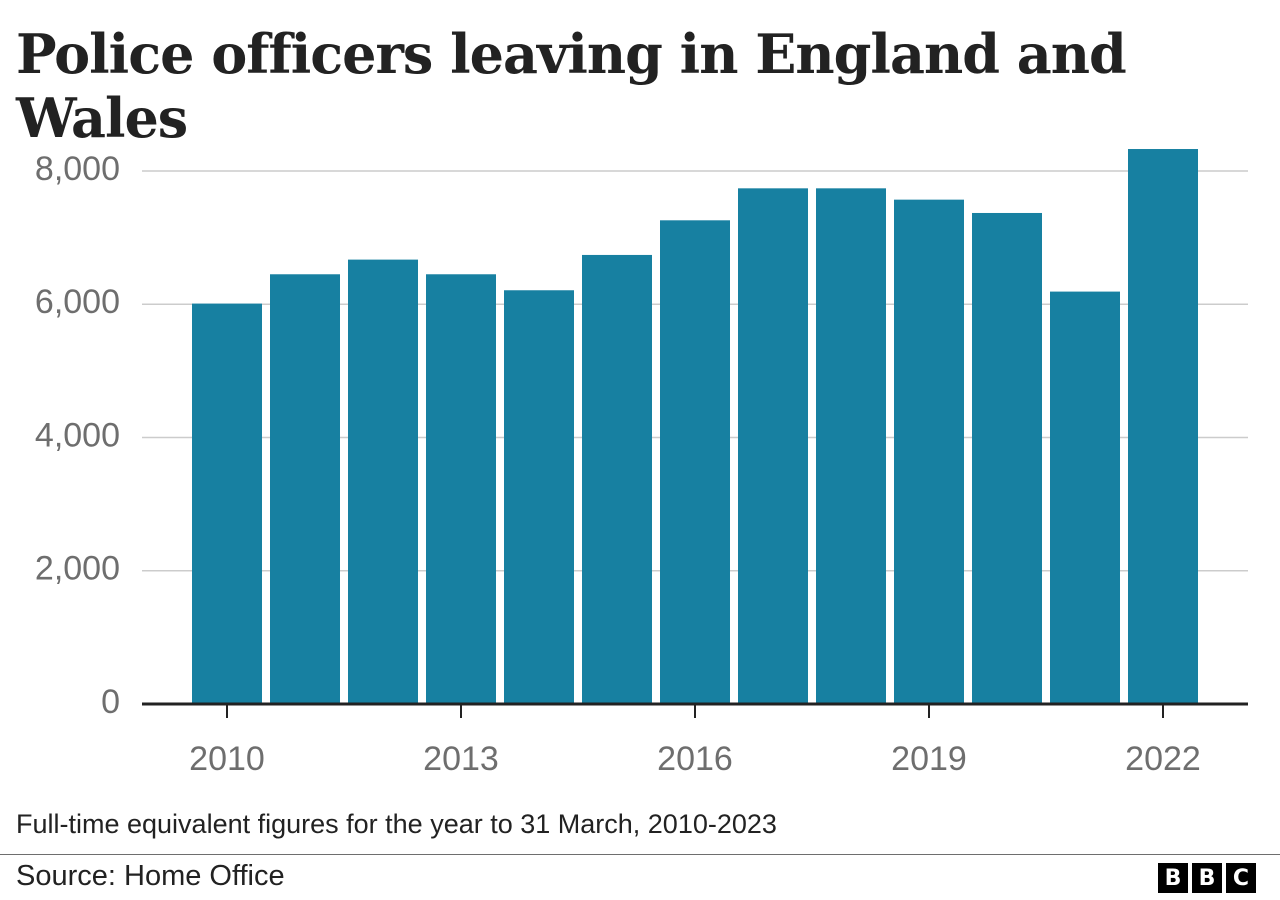 This screenshot has height=900, width=1280. I want to click on x-tick-label: 2013, so click(461, 759).